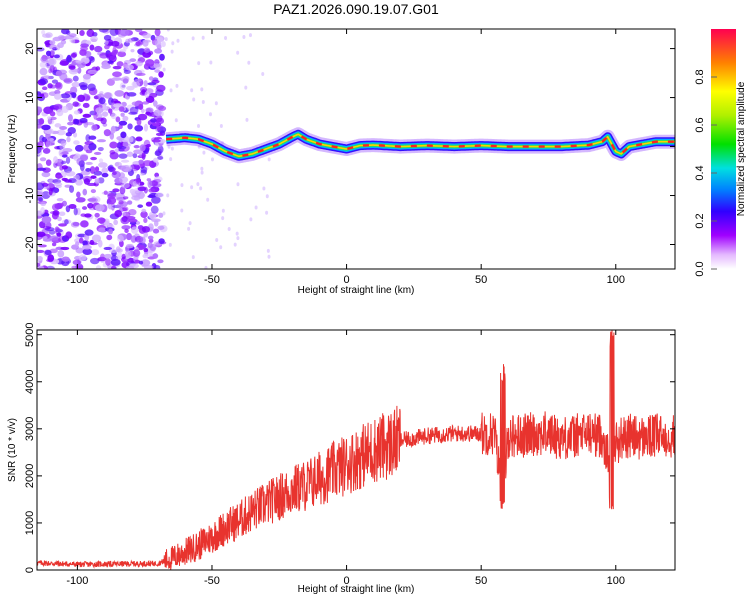  I want to click on figure-title: PAZ1.2026.090.19.07.G01, so click(356, 9).